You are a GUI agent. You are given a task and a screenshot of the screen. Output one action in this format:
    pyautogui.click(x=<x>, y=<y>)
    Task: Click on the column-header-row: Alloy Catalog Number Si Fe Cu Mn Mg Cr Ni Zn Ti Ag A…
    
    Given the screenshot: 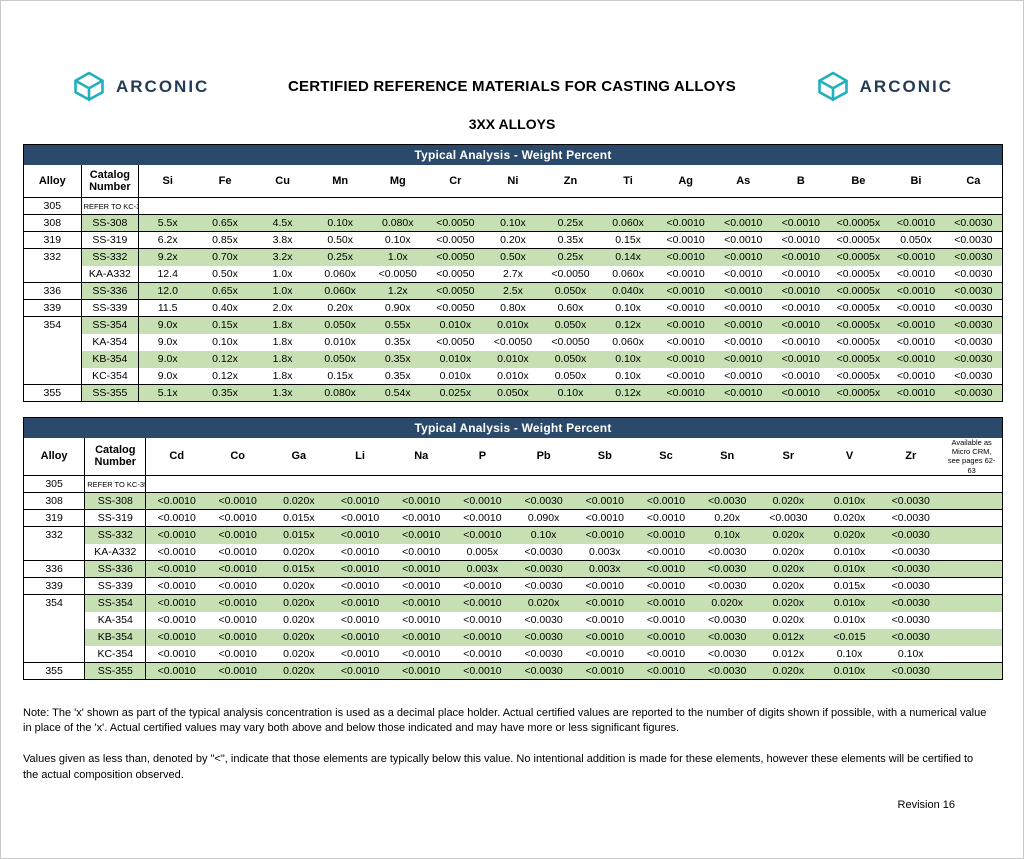 What is the action you would take?
    pyautogui.click(x=513, y=181)
    